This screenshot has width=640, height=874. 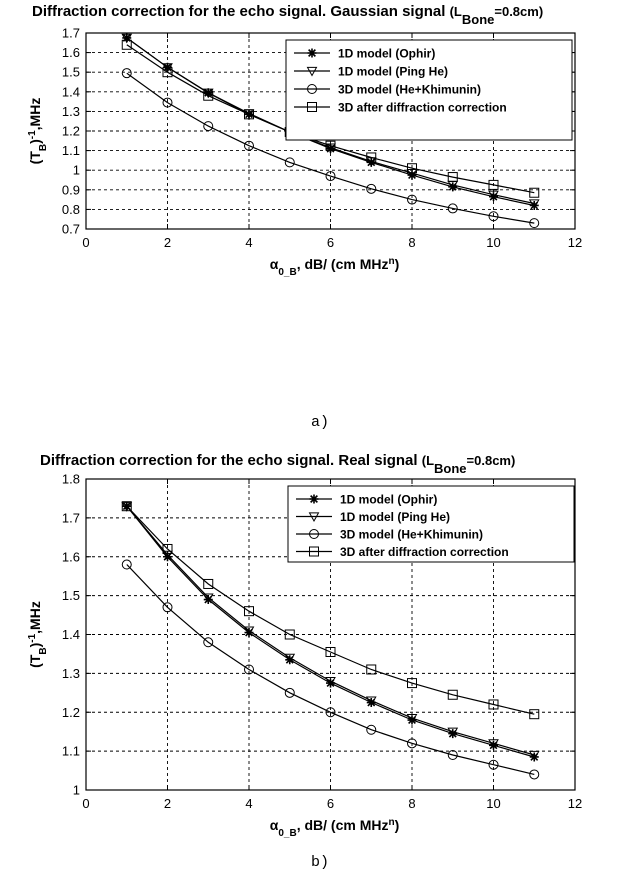 I want to click on chart-b-ytick-label-4: 1.4, so click(x=71, y=634).